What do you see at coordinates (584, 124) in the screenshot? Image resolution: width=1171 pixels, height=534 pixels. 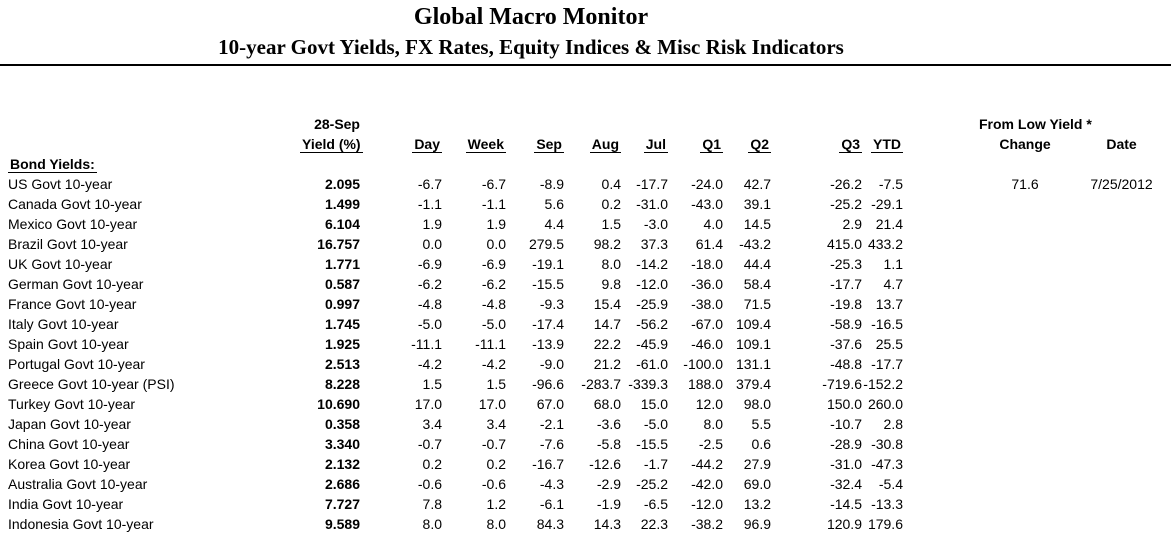 I see `header-row-top: 28-Sep From Low Yield *` at bounding box center [584, 124].